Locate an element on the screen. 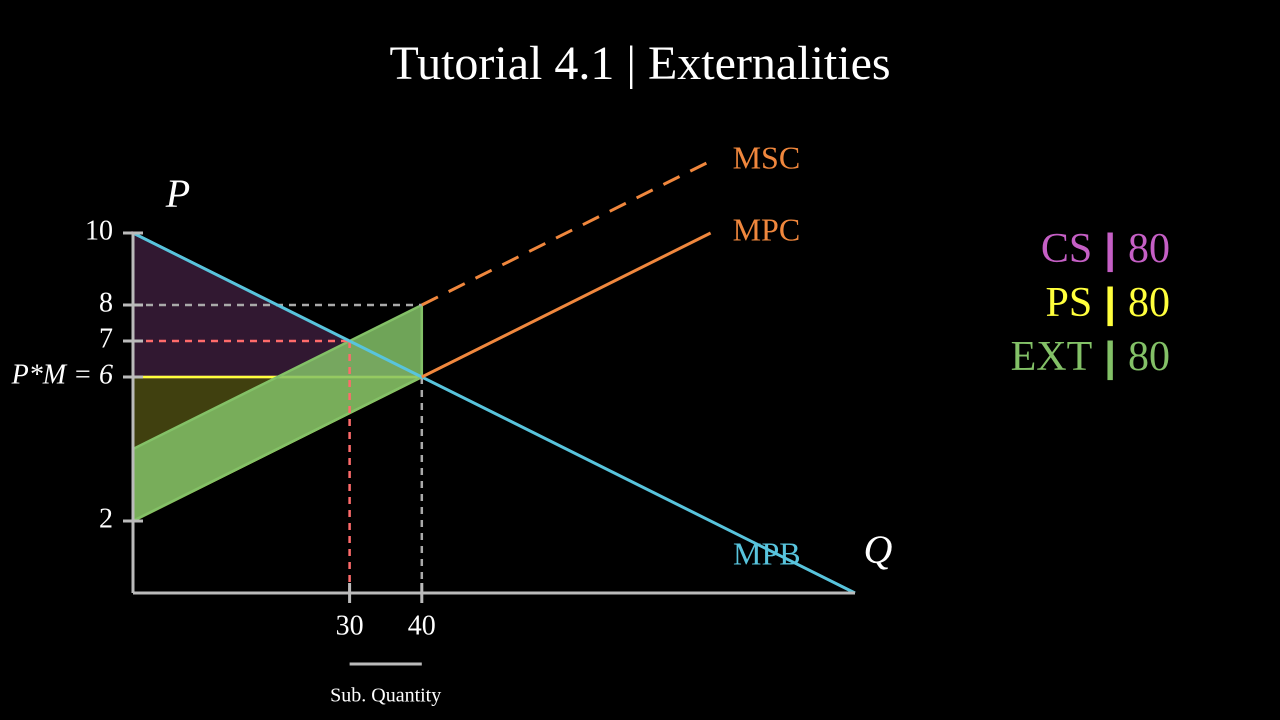 This screenshot has height=720, width=1280. x-axis-label: Q is located at coordinates (878, 549).